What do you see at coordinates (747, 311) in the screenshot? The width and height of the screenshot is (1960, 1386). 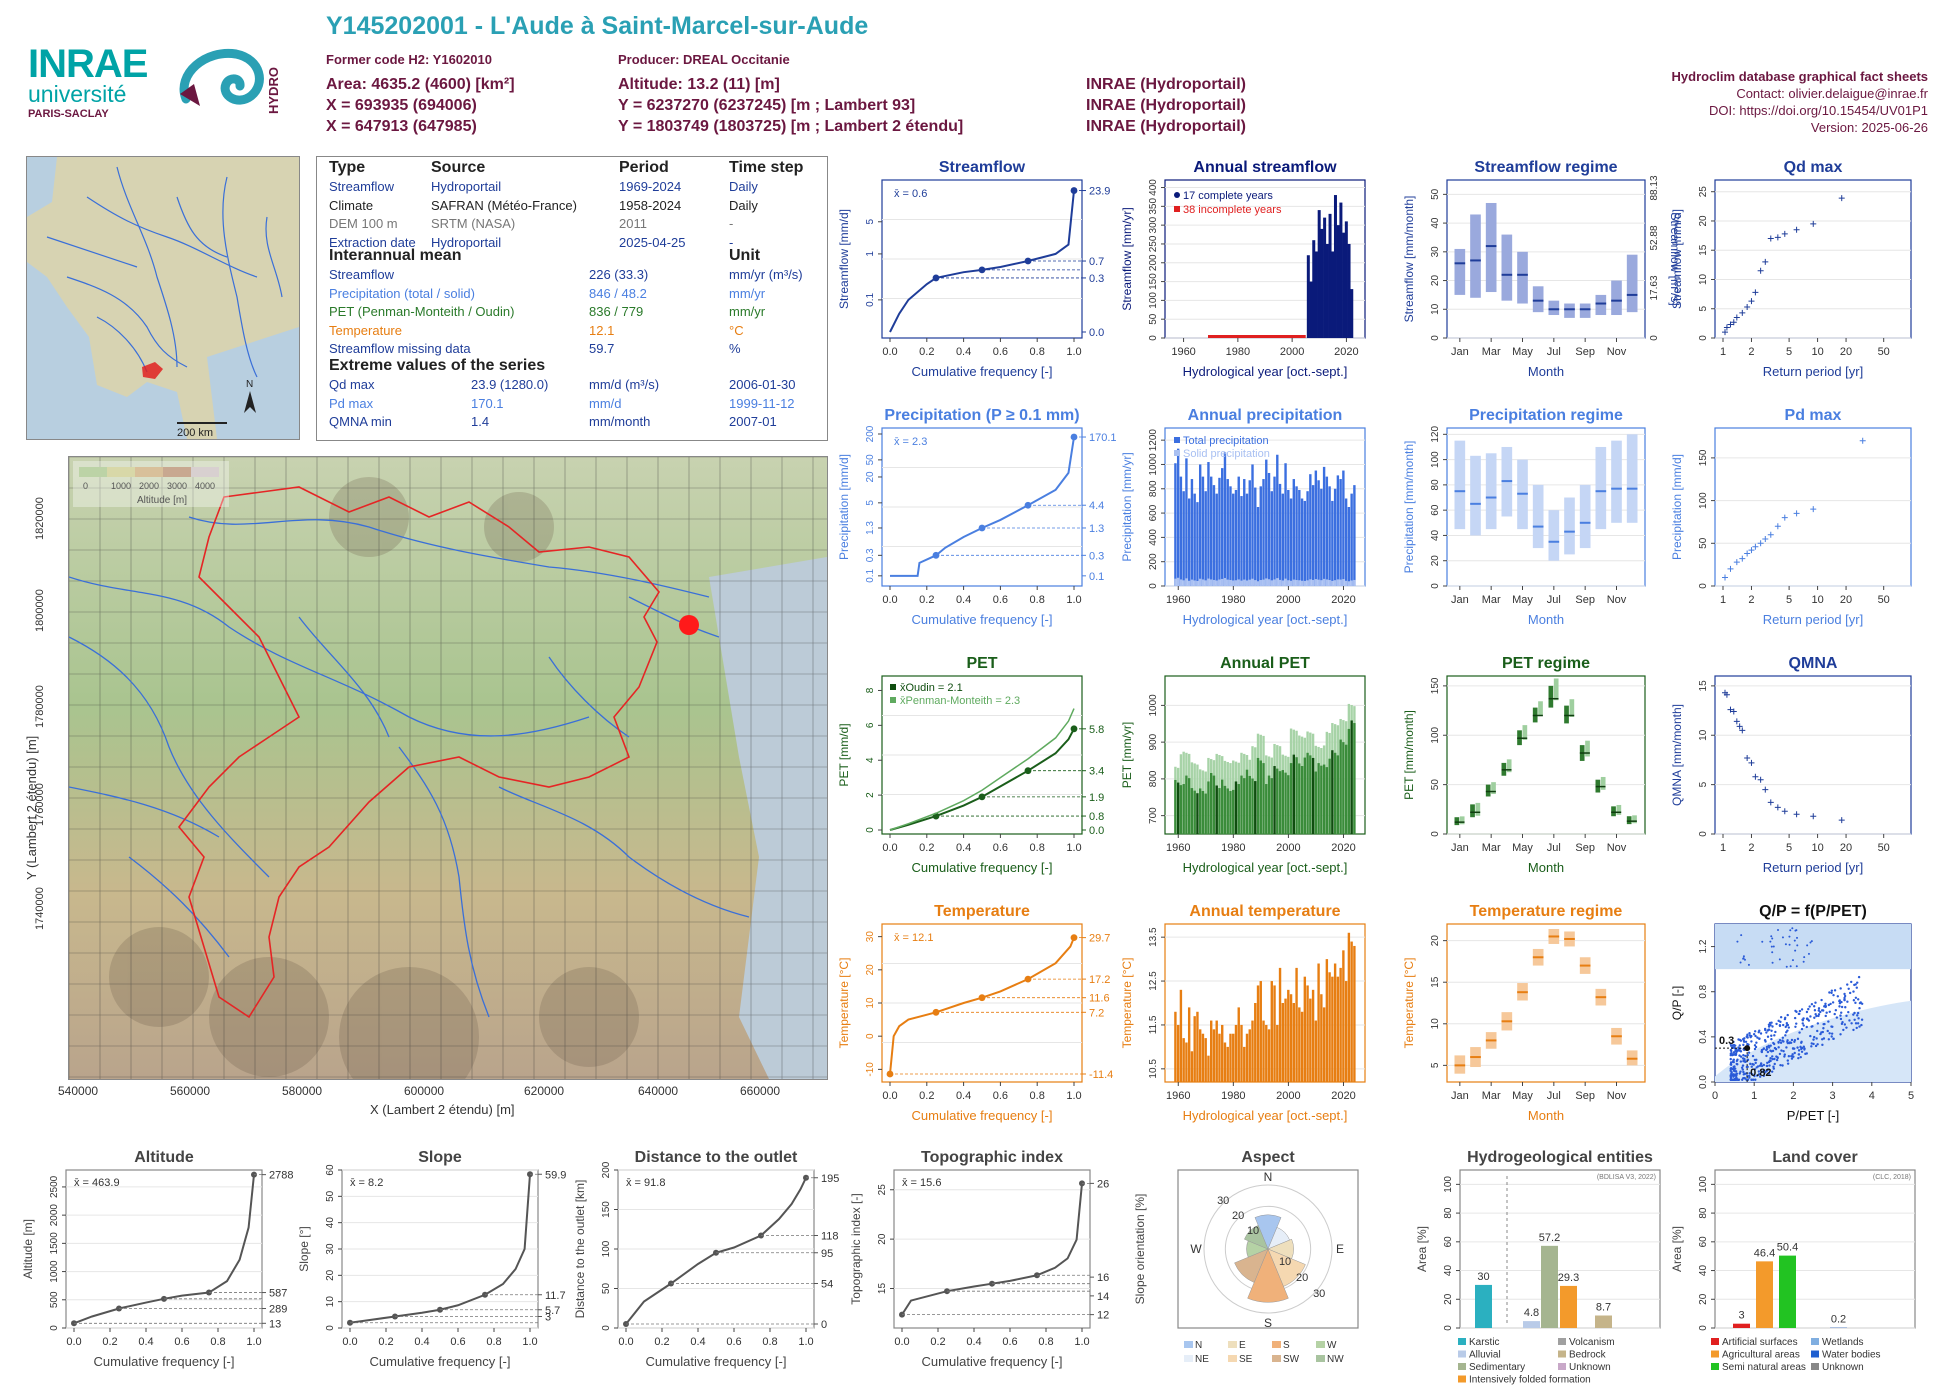 I see `mean-row-unit: mm/yr` at bounding box center [747, 311].